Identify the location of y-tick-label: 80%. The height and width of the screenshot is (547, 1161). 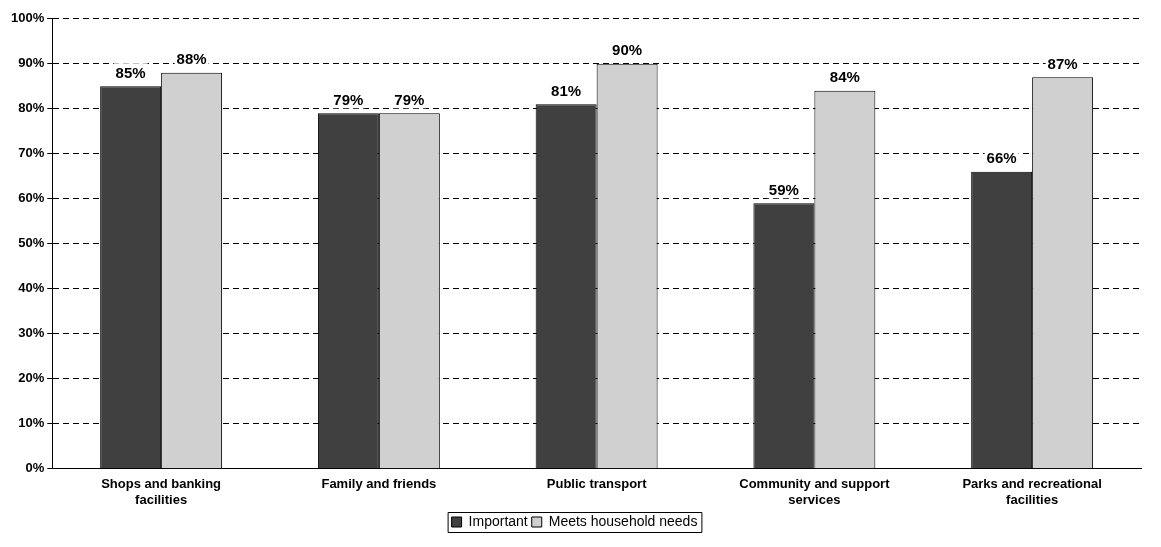
(31, 108).